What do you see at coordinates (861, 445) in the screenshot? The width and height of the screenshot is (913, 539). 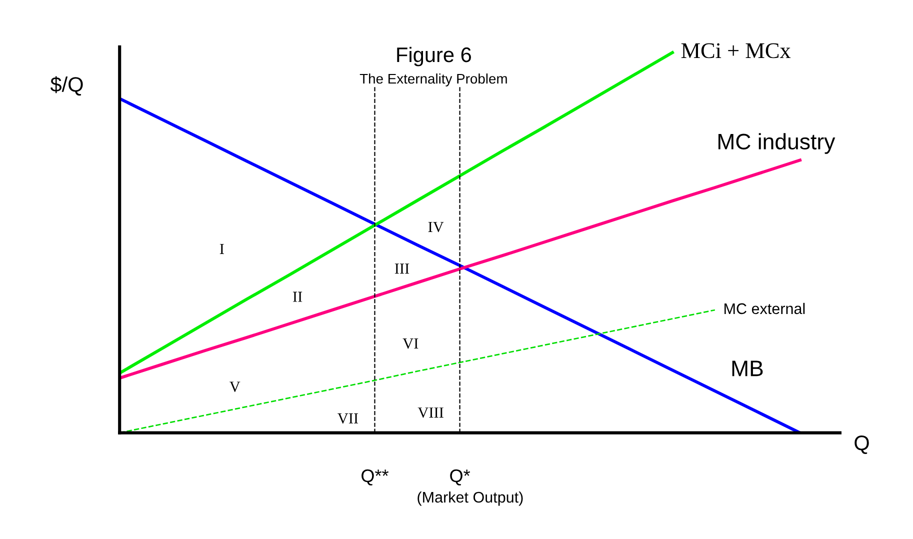 I see `x-axis-title: Q` at bounding box center [861, 445].